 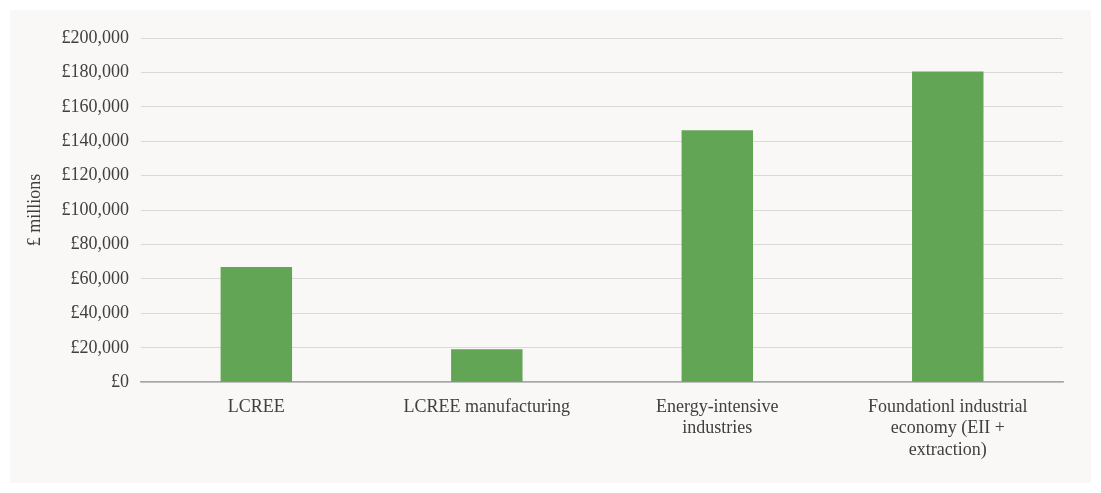 I want to click on y-tick-label: £180,000, so click(x=95, y=71).